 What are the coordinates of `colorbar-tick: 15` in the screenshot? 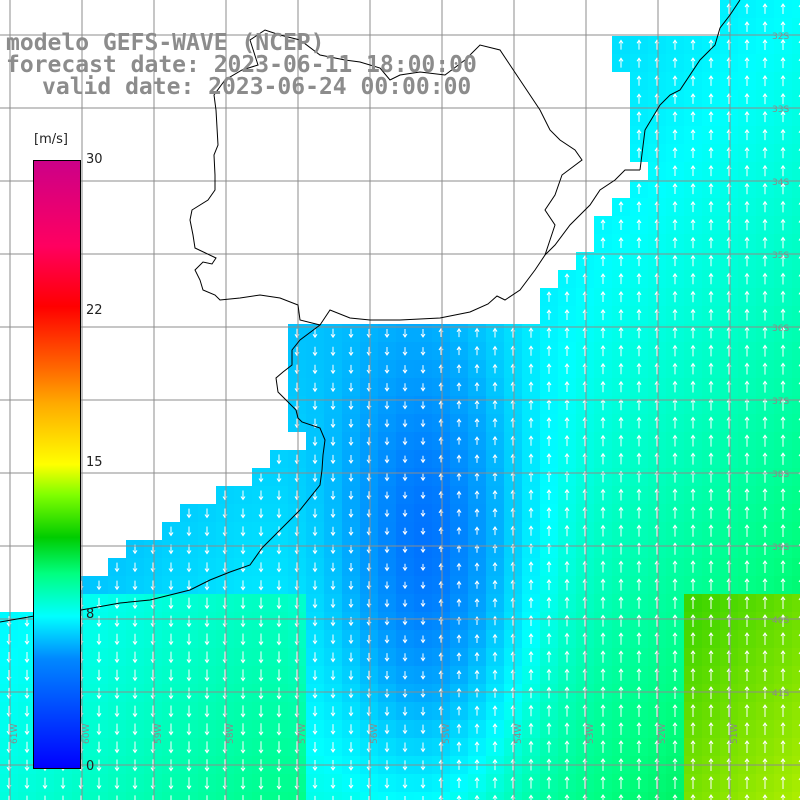 It's located at (94, 462).